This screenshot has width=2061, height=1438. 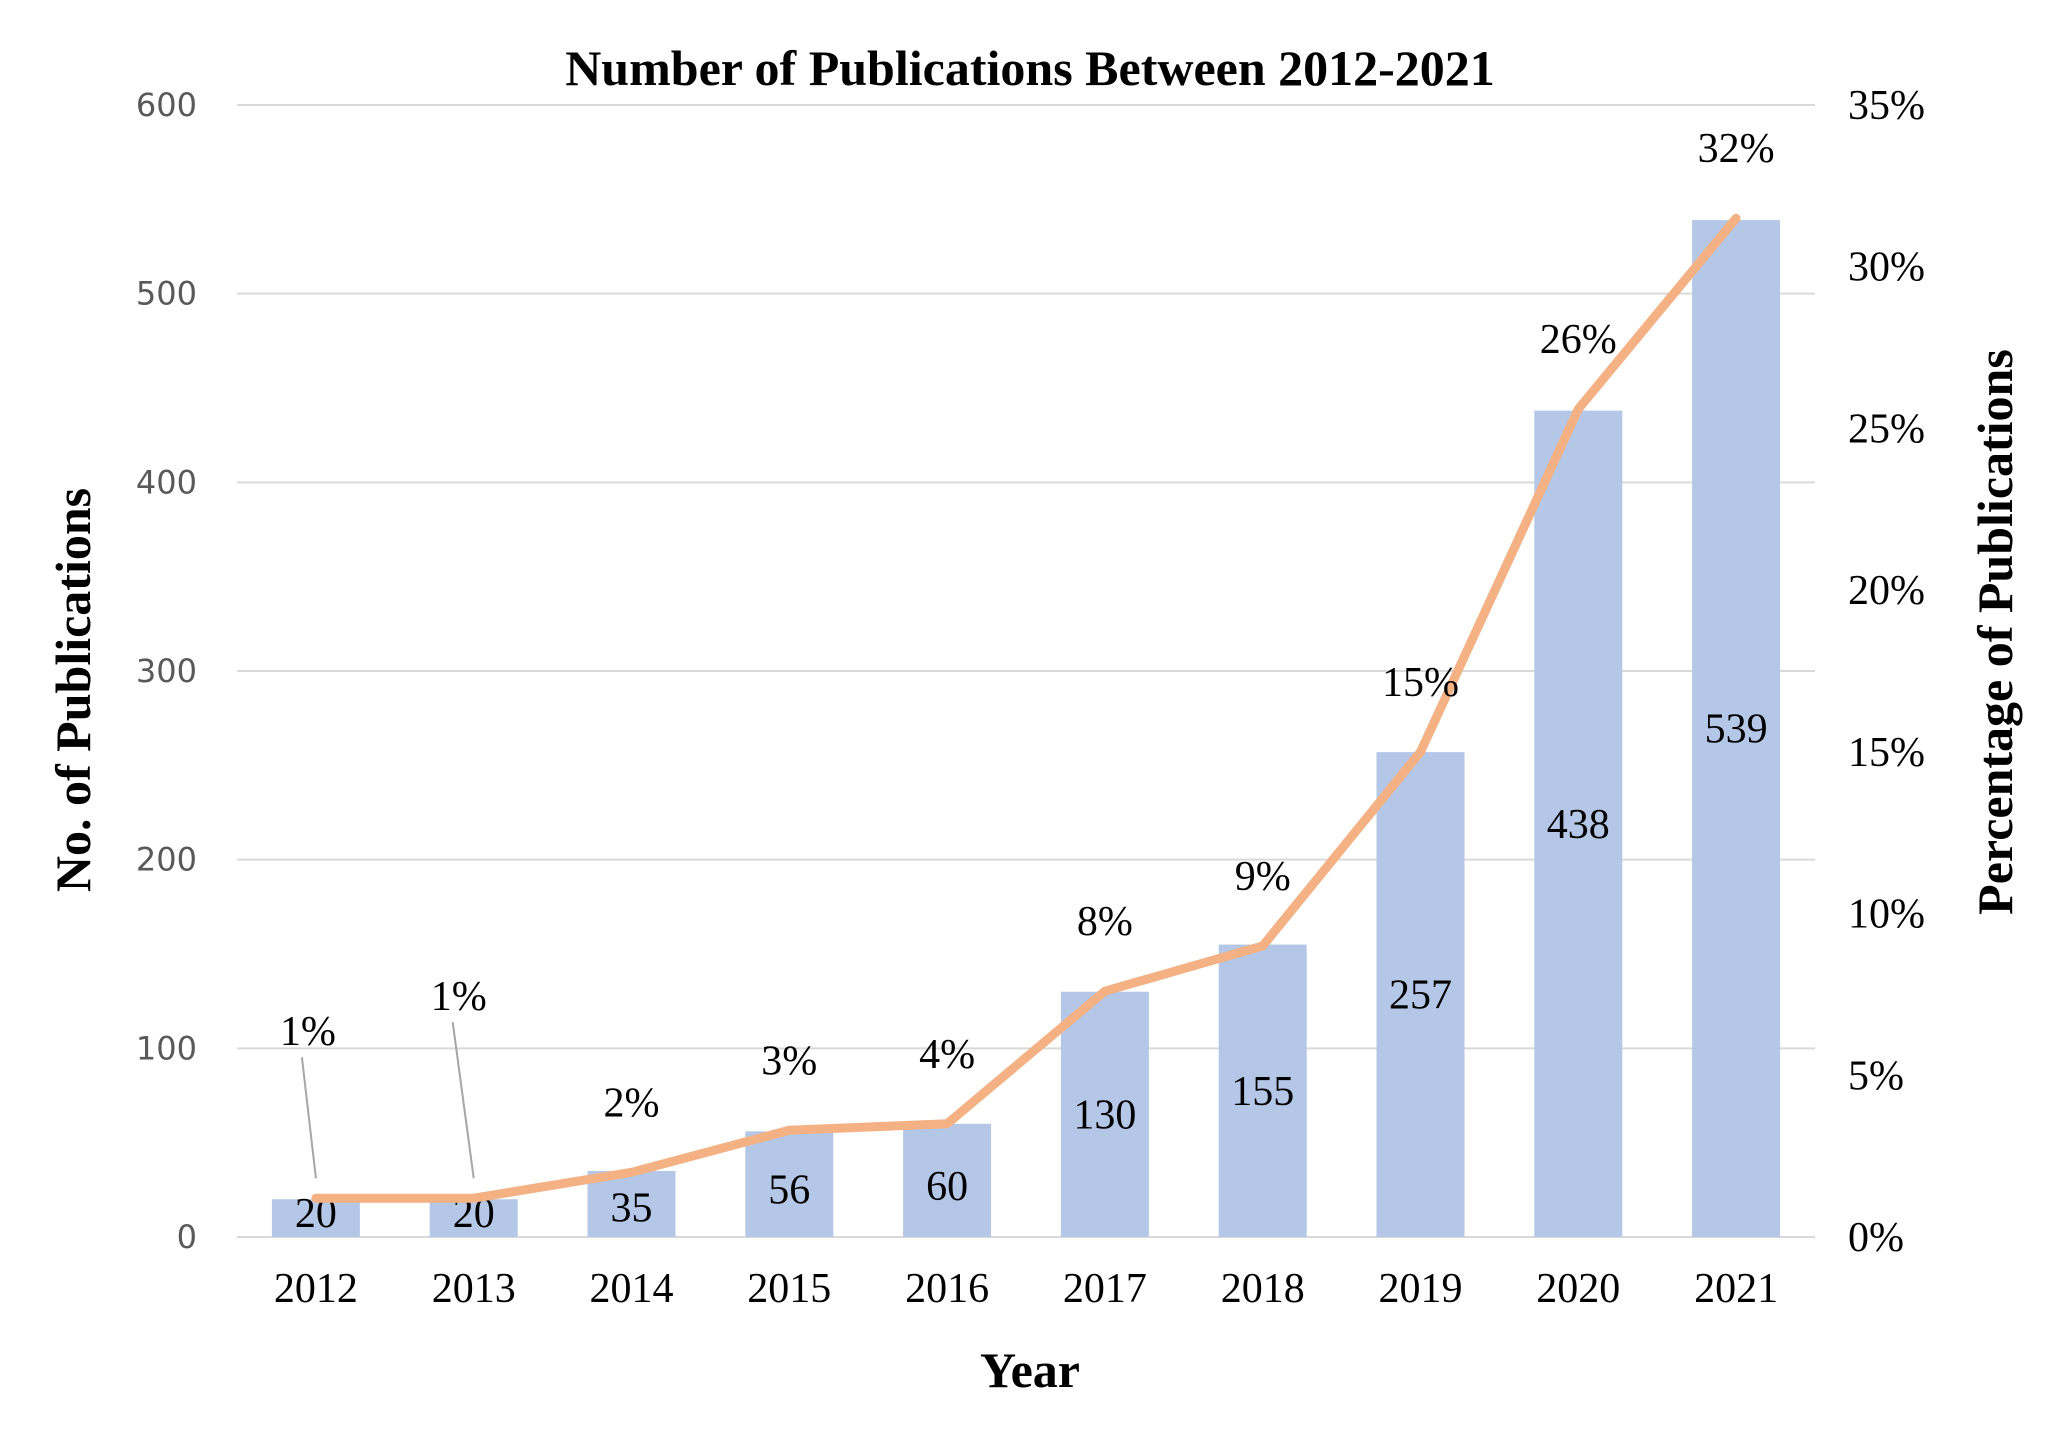 What do you see at coordinates (1030, 68) in the screenshot?
I see `chart-title: Number of Publications Between 2012-2021` at bounding box center [1030, 68].